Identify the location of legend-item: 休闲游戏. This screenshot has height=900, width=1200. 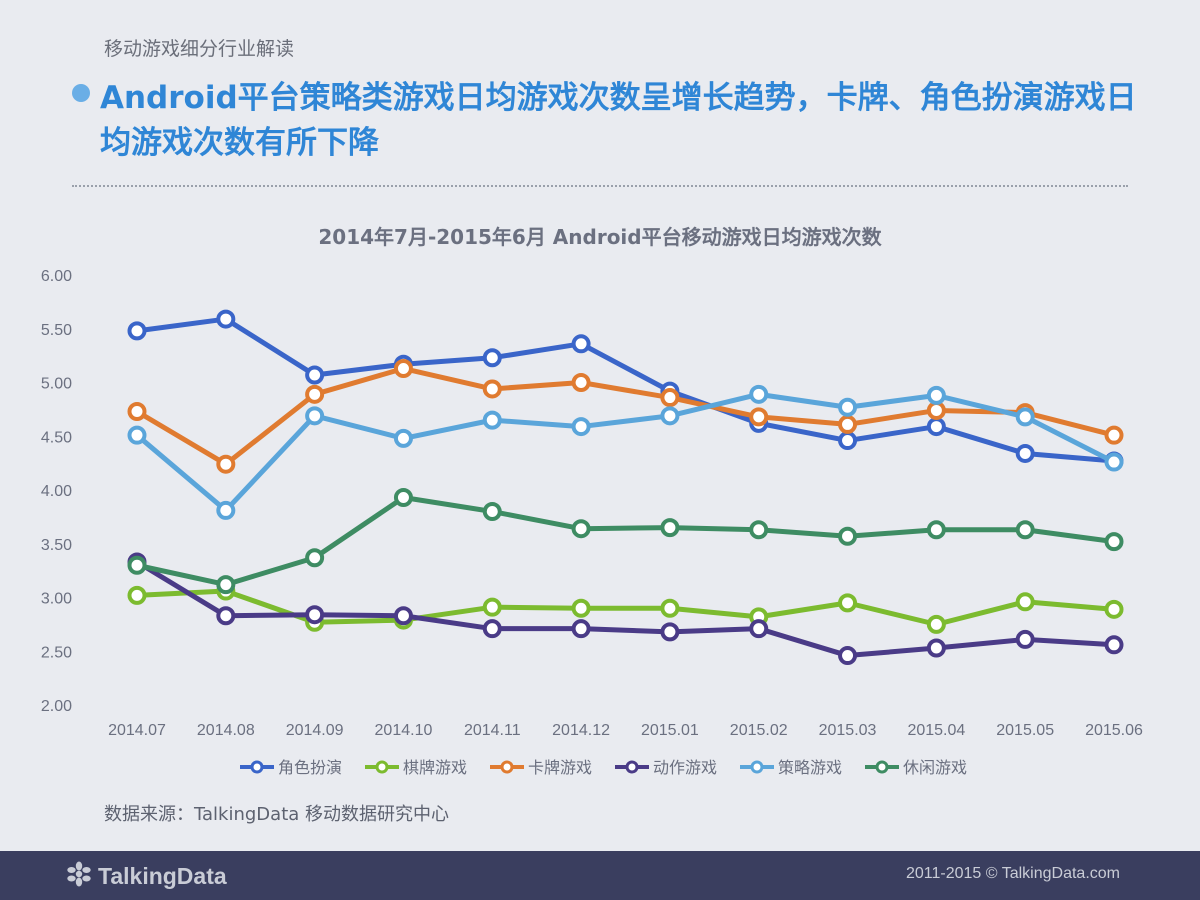
(916, 767).